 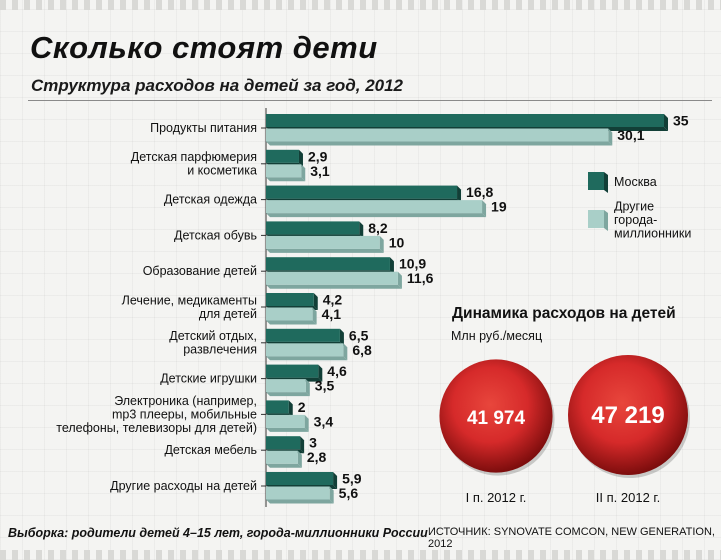 What do you see at coordinates (228, 314) in the screenshot?
I see `category-label: для детей` at bounding box center [228, 314].